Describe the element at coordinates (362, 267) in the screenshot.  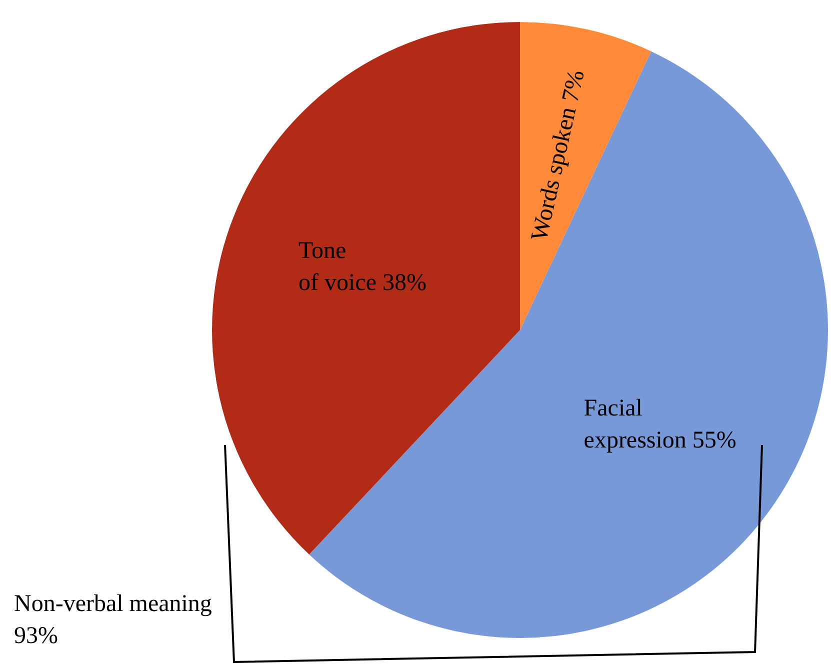
I see `slice-label: Tone of voice 38%` at that location.